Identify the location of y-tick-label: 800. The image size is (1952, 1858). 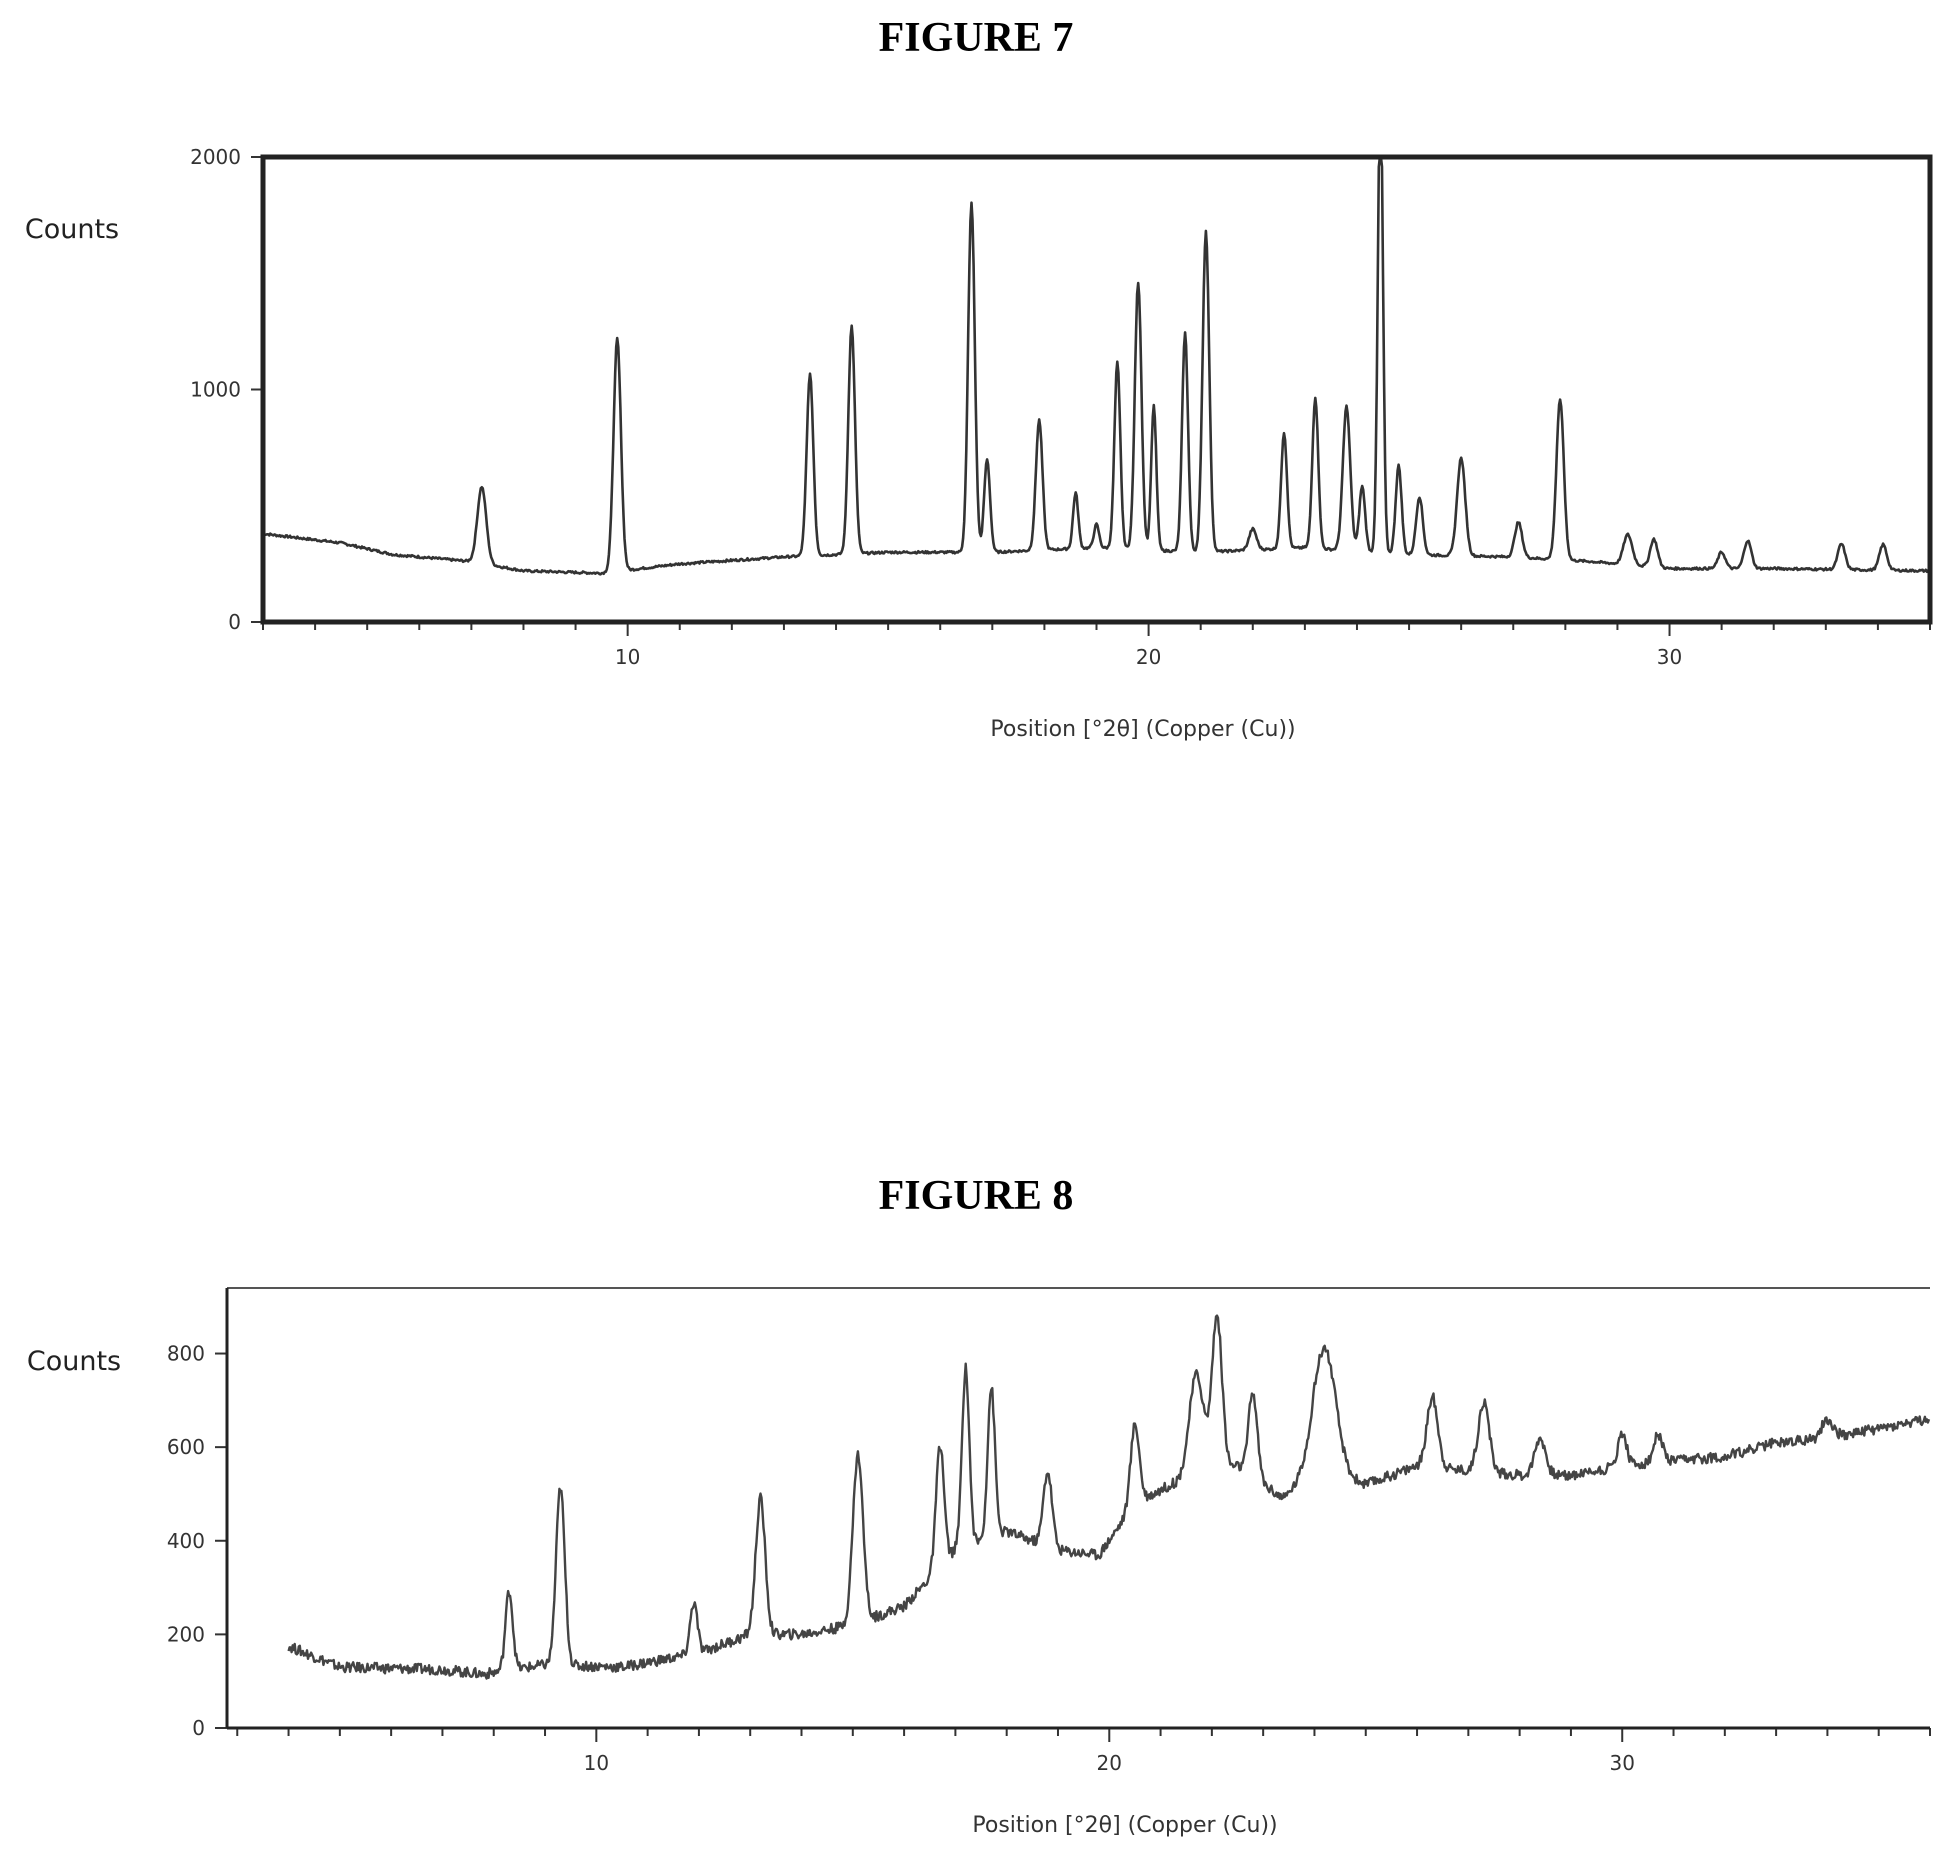
(186, 1354).